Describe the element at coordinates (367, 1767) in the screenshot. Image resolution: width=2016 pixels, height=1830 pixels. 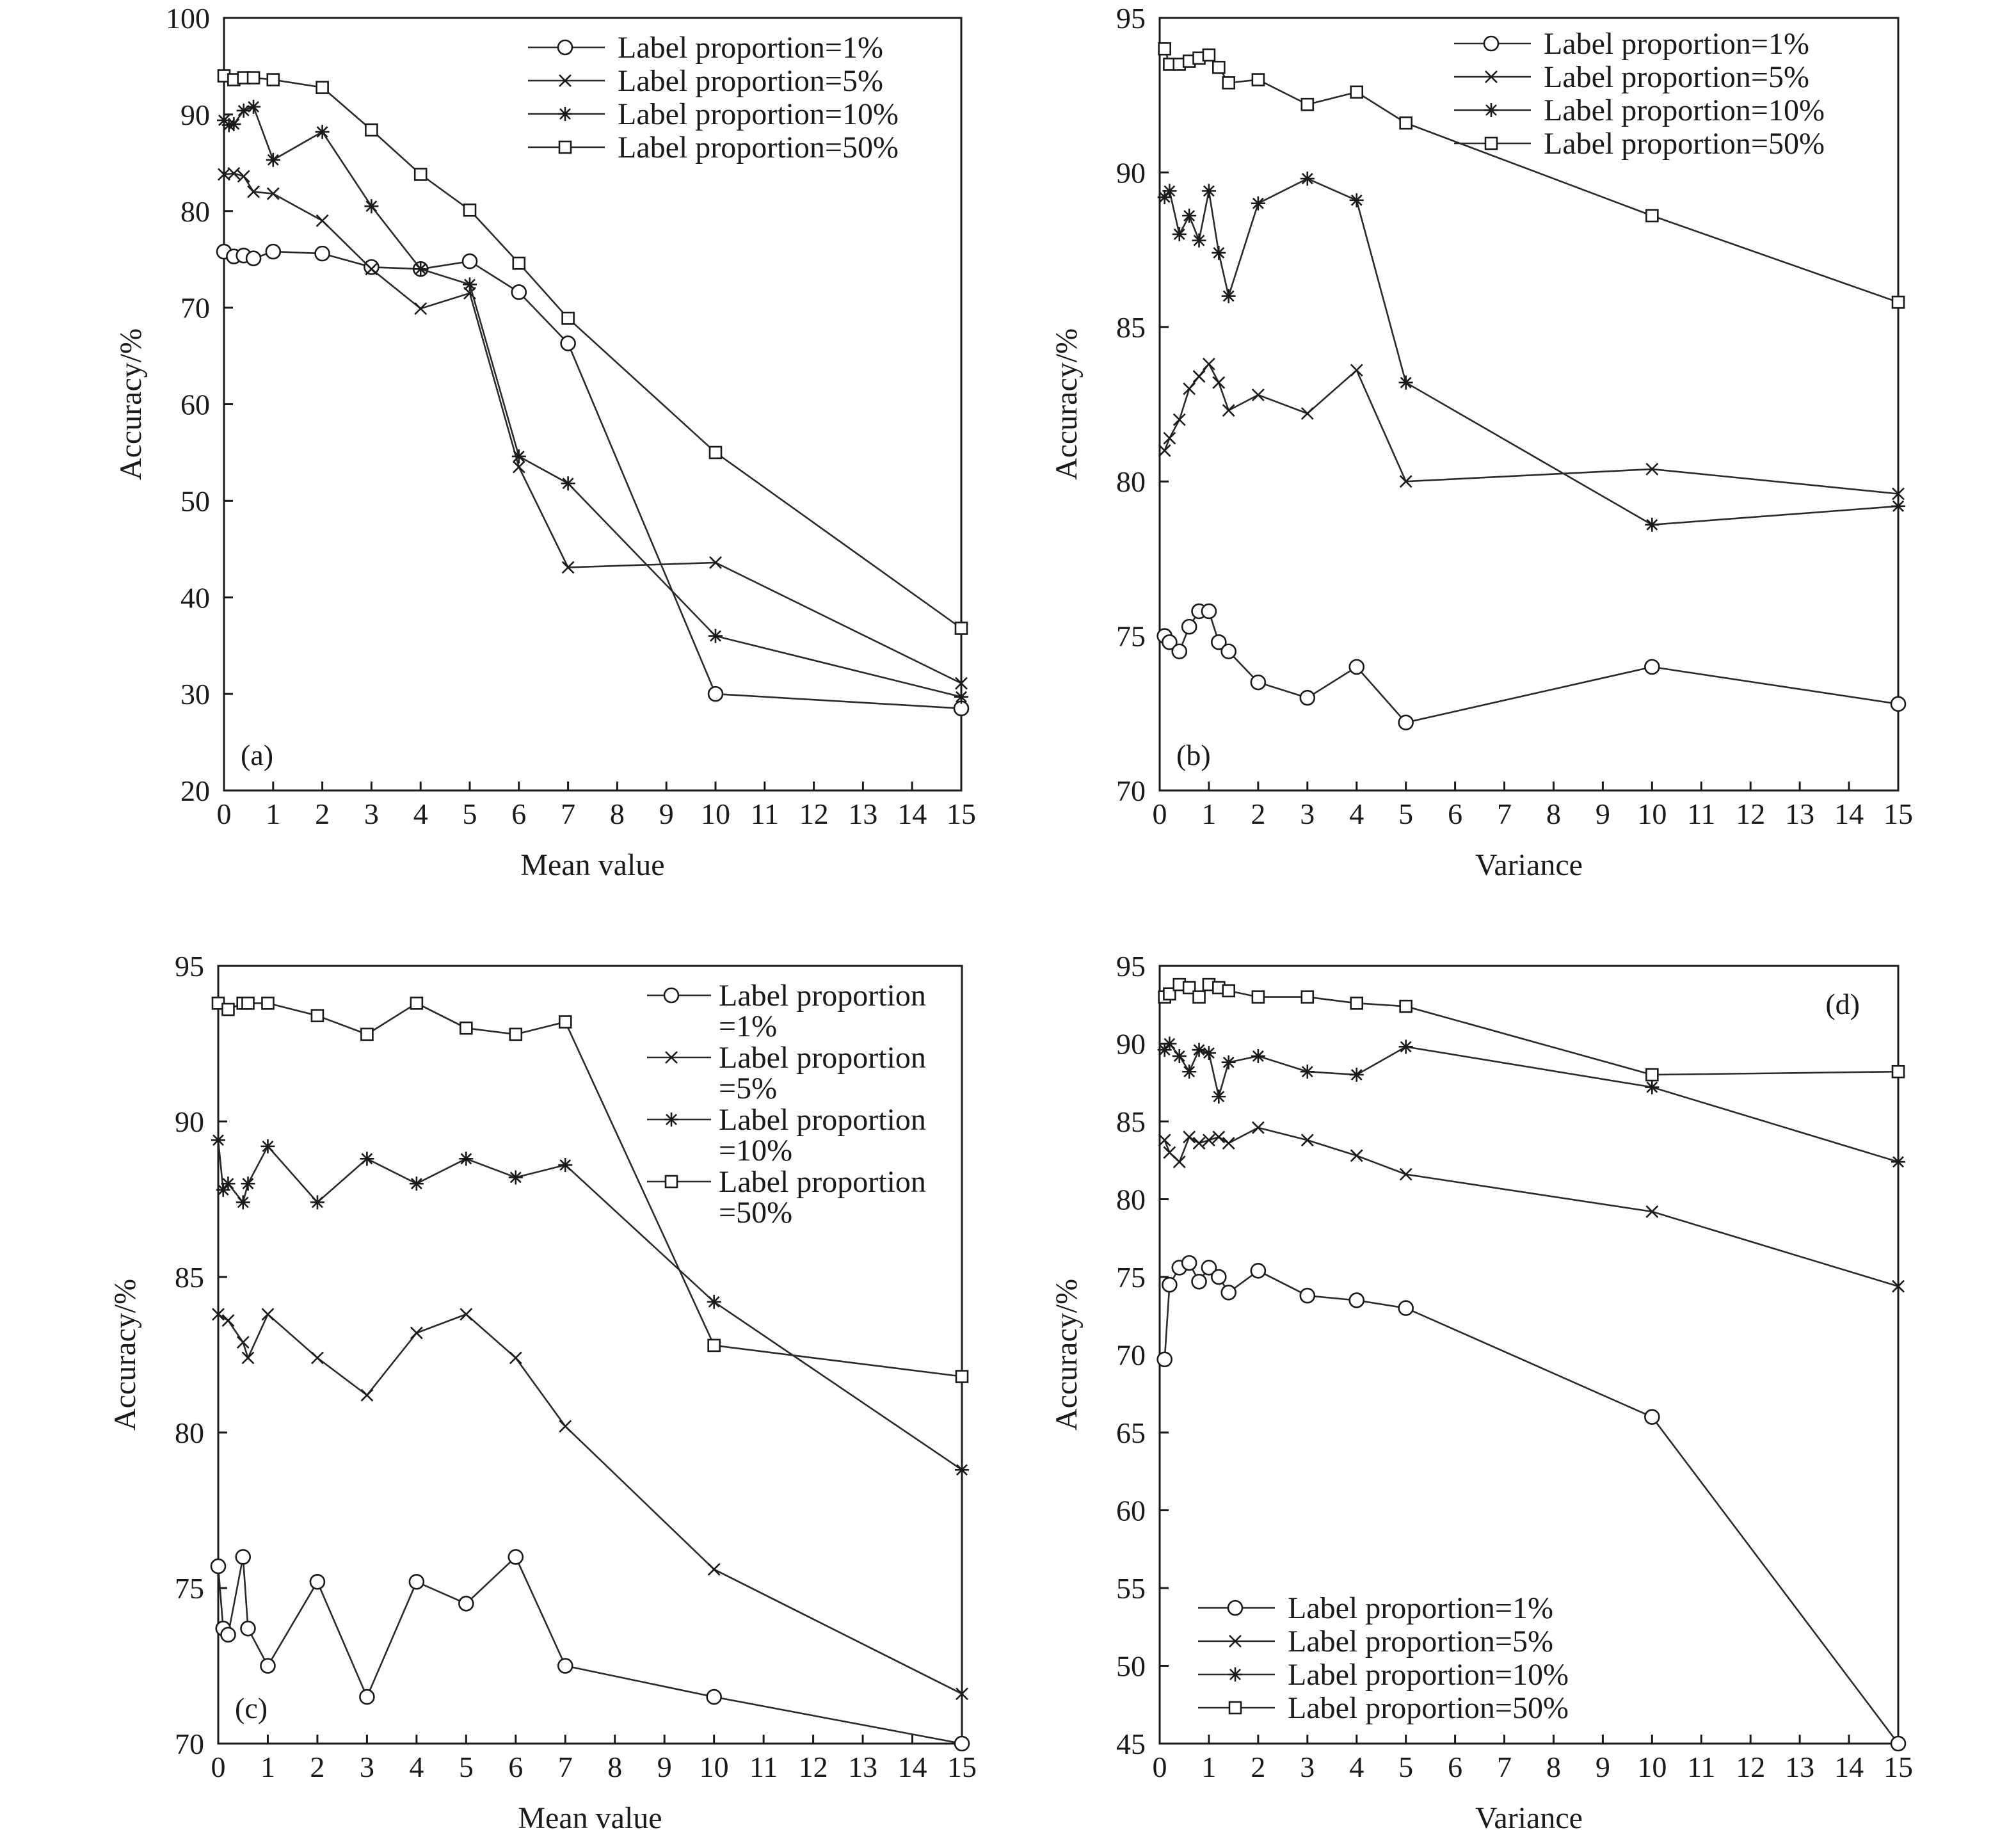
I see `x-tick-label: 3` at that location.